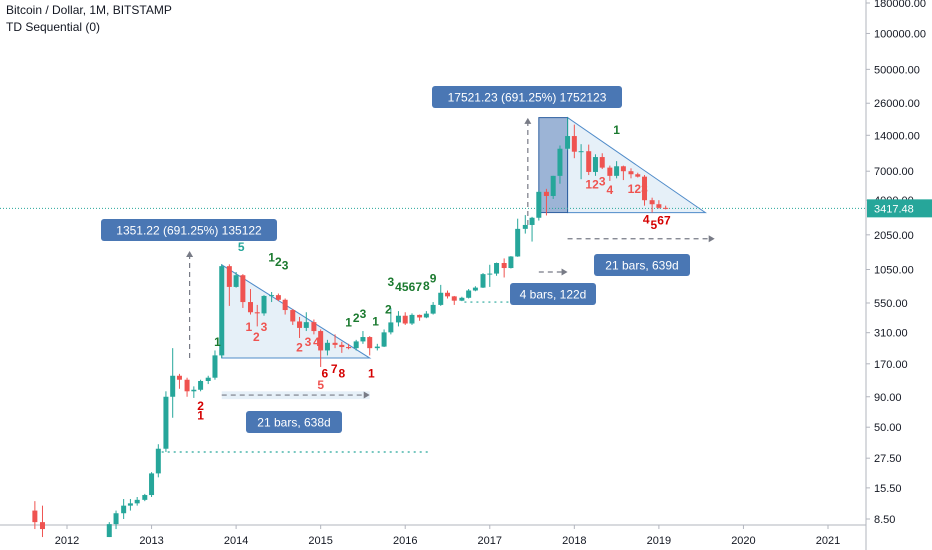 The height and width of the screenshot is (550, 932). What do you see at coordinates (891, 304) in the screenshot?
I see `y-tick-label: 550.00` at bounding box center [891, 304].